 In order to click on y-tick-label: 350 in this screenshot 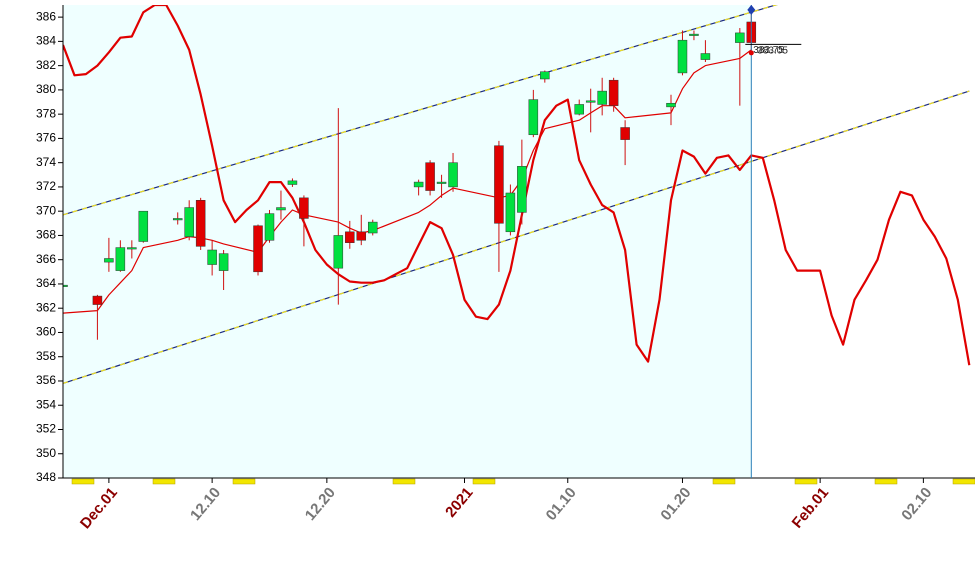, I will do `click(46, 453)`.